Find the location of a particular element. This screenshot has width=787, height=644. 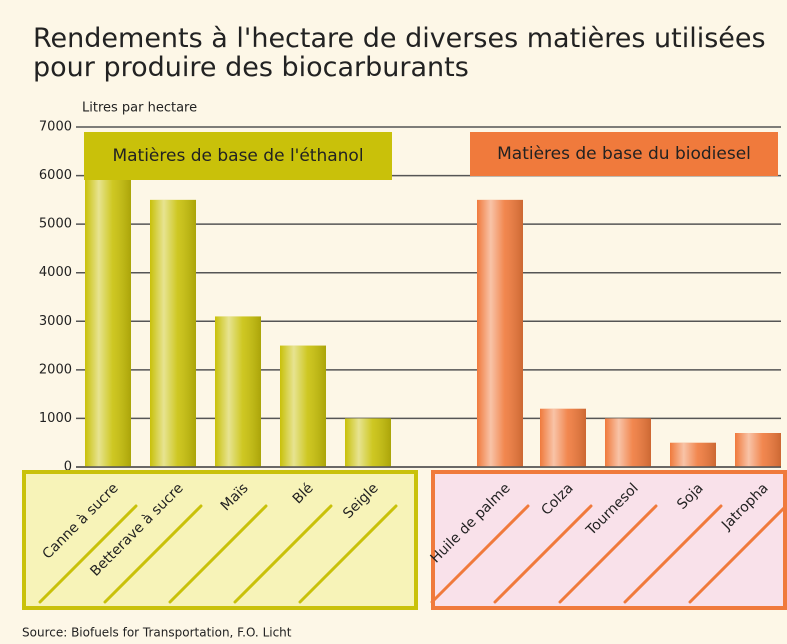

group-name: Matières de base de l'éthanol is located at coordinates (237, 156).